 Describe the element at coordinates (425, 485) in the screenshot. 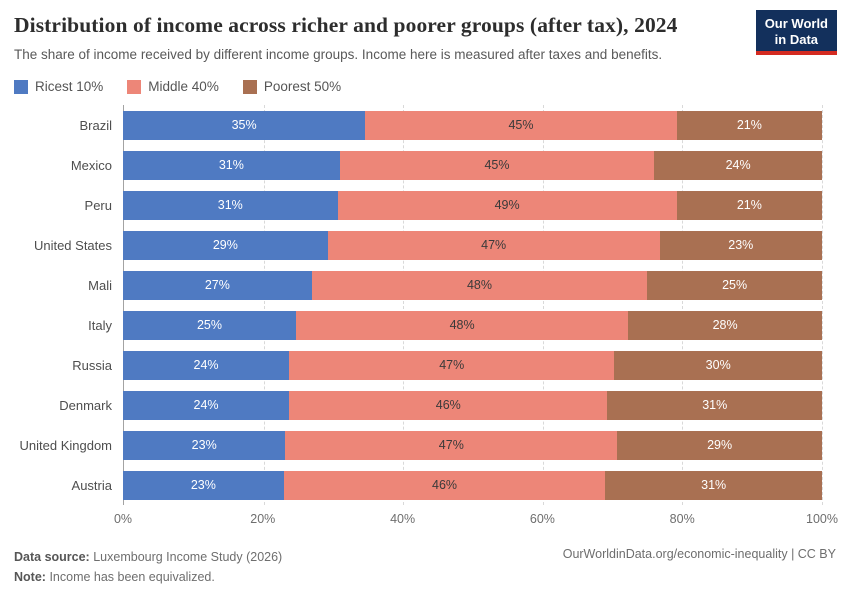

I see `chart-row: Austria 23% 46% 31%` at that location.